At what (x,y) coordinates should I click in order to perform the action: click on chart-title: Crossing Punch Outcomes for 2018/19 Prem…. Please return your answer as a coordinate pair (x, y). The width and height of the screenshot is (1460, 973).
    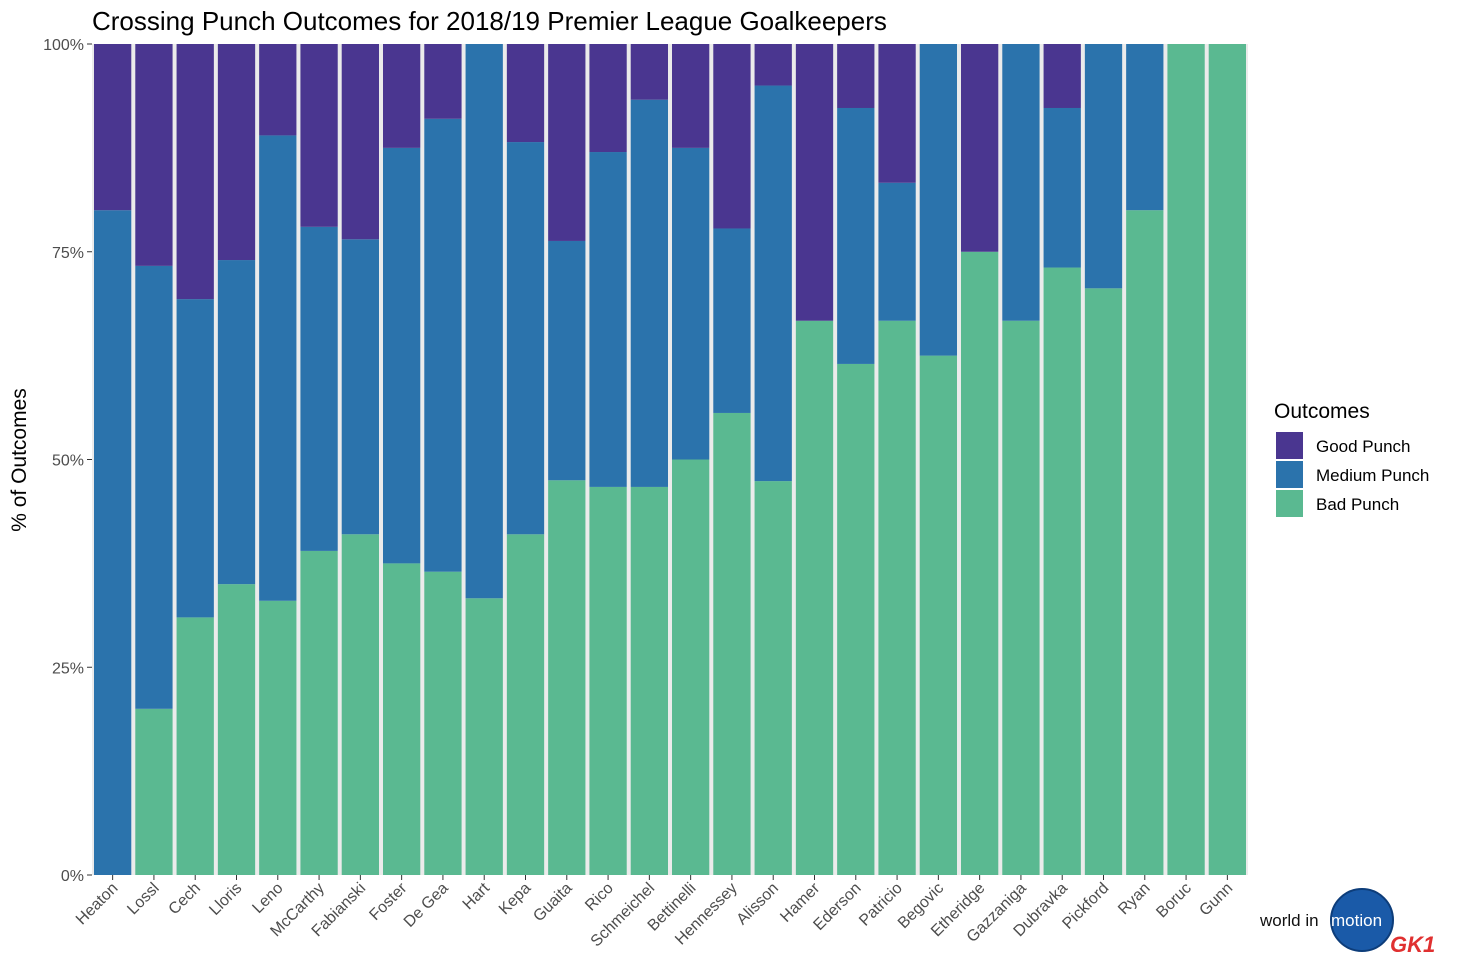
    Looking at the image, I should click on (489, 21).